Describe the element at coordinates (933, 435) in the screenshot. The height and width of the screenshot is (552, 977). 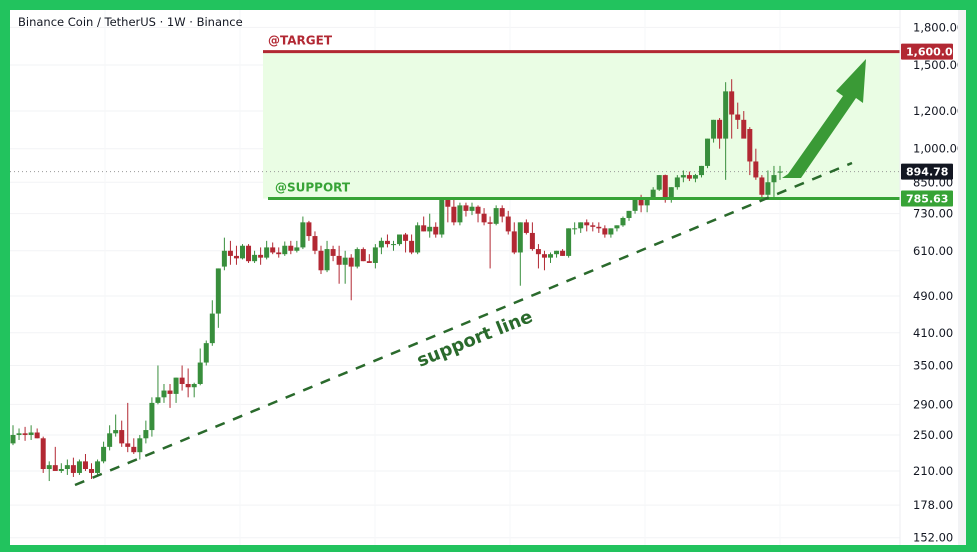
I see `y-tick-label: 250.00` at that location.